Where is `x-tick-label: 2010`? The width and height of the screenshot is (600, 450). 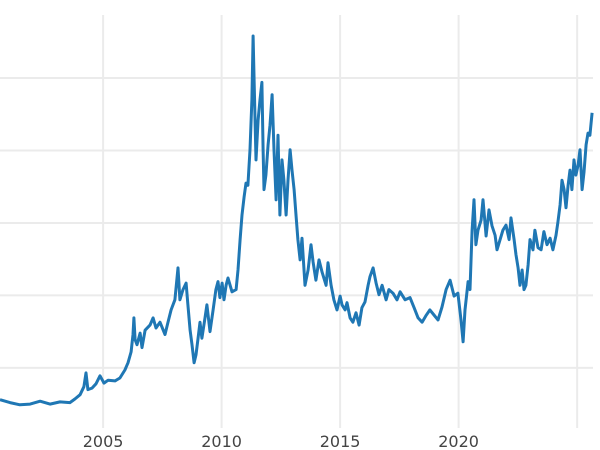 x-tick-label: 2010 is located at coordinates (221, 441).